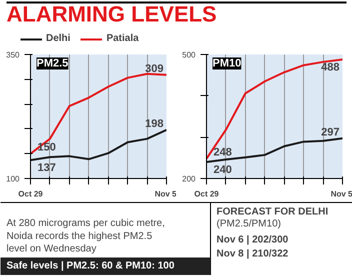 The height and width of the screenshot is (276, 352). What do you see at coordinates (52, 64) in the screenshot?
I see `chart-subtitle: PM2.5` at bounding box center [52, 64].